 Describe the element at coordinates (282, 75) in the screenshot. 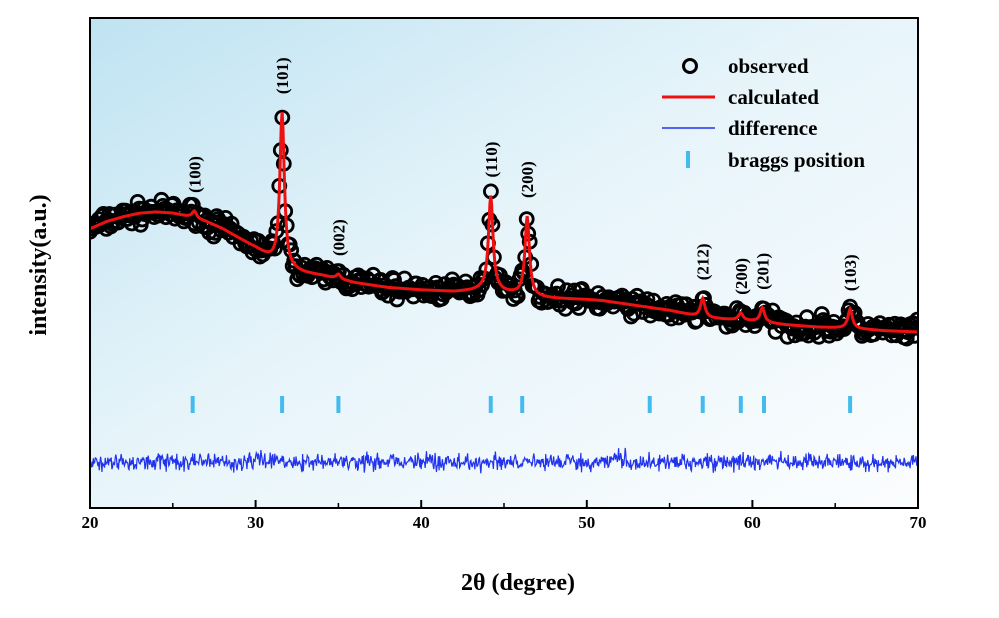

I see `peak-label-1: (101)` at that location.